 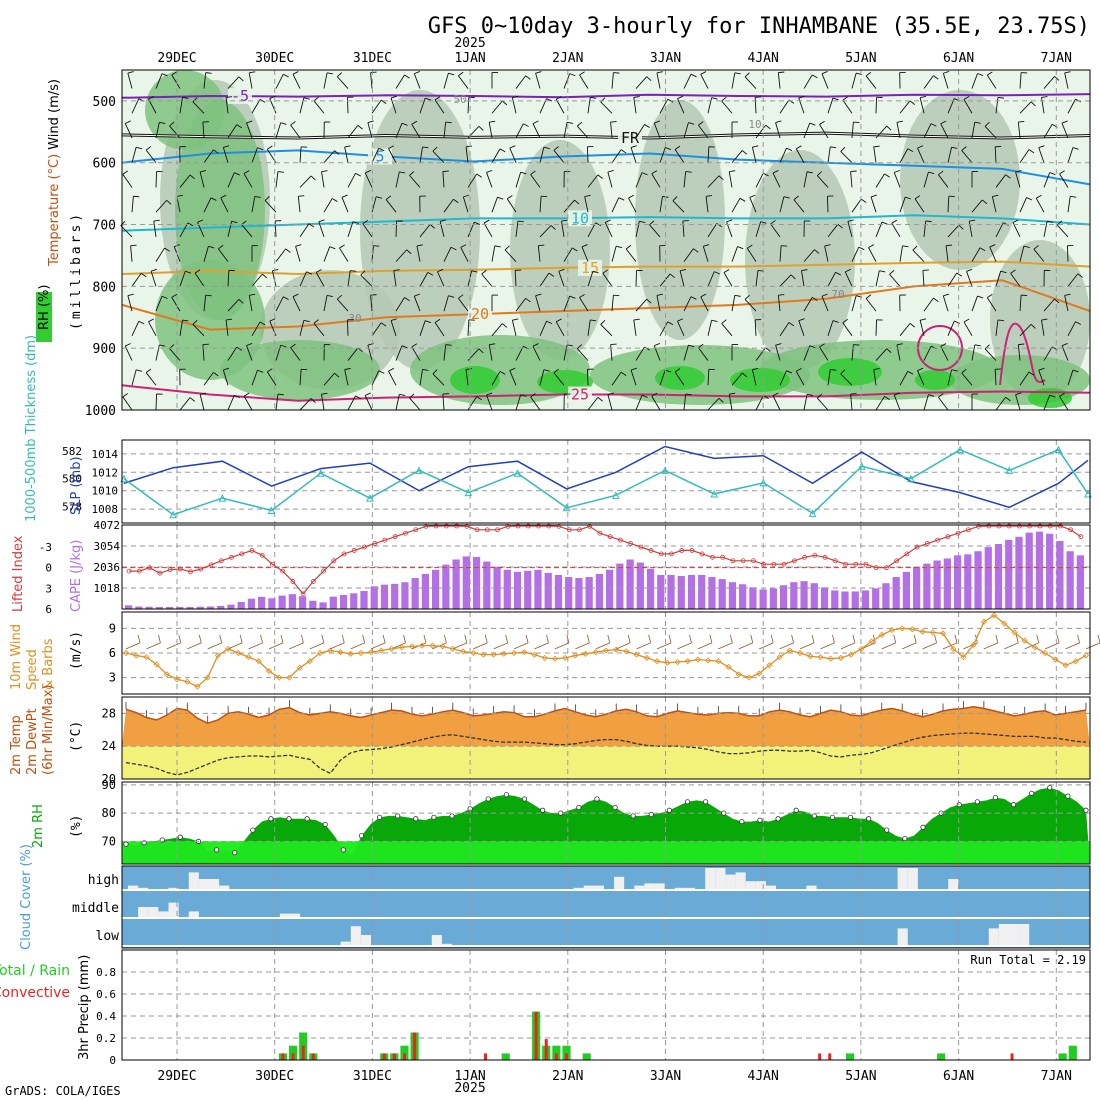 What do you see at coordinates (54, 114) in the screenshot?
I see `upper-air-ylabel-part: Wind (m/s)` at bounding box center [54, 114].